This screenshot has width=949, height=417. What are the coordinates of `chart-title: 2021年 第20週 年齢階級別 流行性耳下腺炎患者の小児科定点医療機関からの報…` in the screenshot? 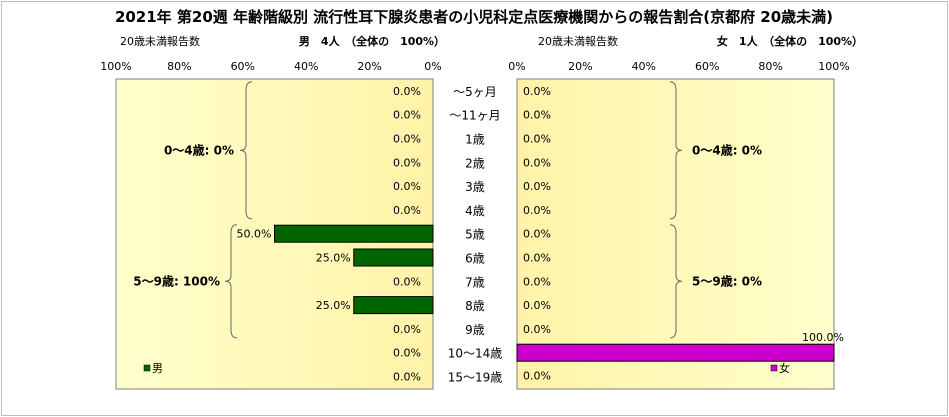 It's located at (474, 17).